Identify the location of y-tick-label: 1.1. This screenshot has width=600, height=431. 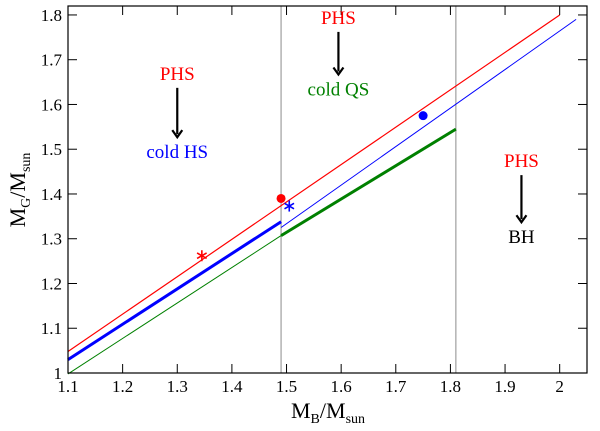
(51, 328).